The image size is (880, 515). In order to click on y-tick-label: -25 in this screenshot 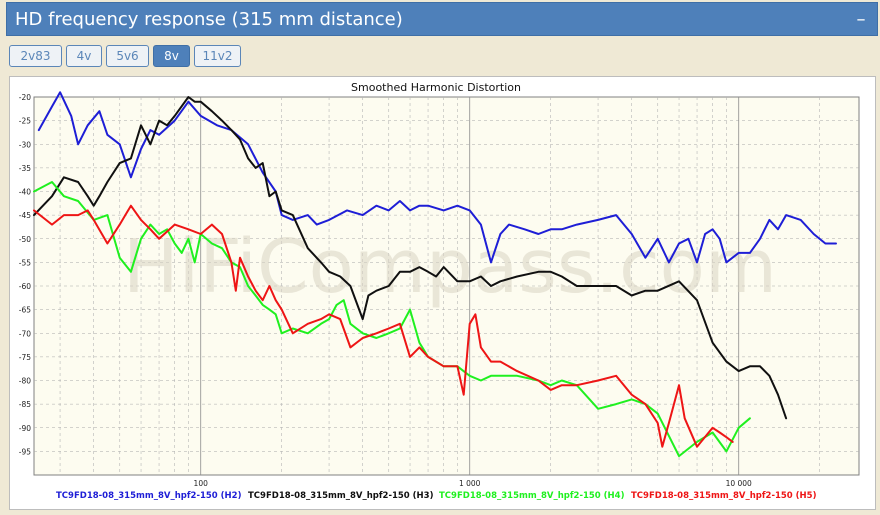, I will do `click(25, 121)`.